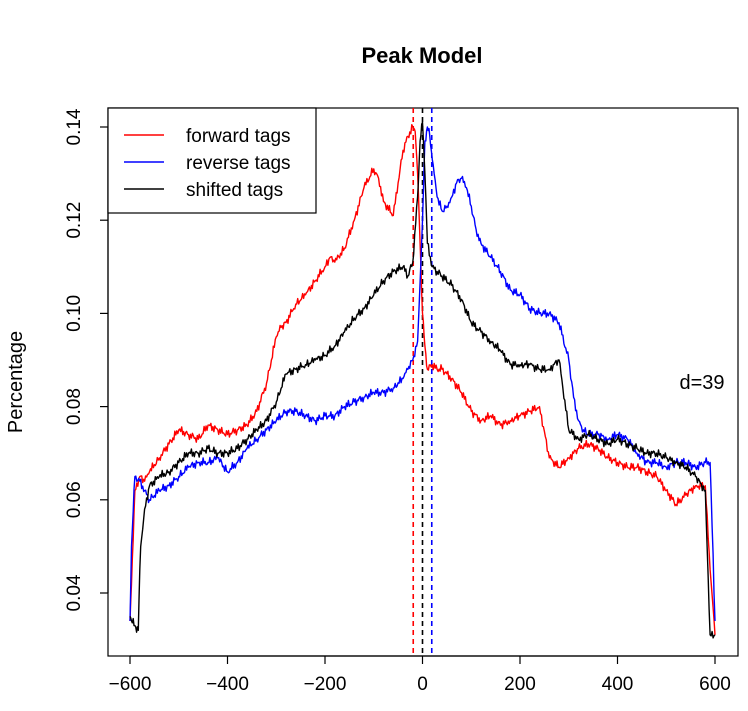  I want to click on legend: forward tags reverse tags shifted tags, so click(212, 160).